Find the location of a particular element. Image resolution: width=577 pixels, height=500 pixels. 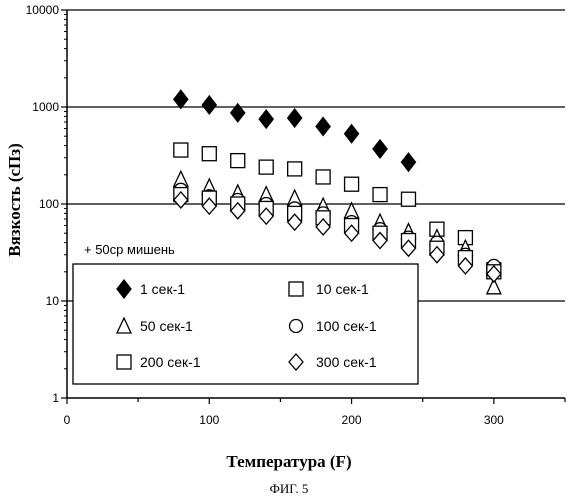

y-axis-title: Вязкость (сПз) is located at coordinates (14, 200).